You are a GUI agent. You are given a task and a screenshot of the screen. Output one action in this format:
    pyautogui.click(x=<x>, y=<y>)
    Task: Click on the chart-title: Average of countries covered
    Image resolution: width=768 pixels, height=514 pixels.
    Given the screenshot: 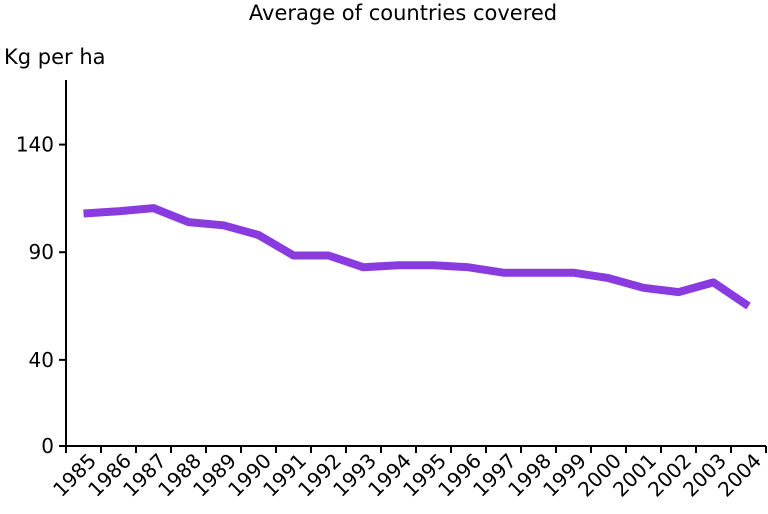 What is the action you would take?
    pyautogui.click(x=403, y=13)
    